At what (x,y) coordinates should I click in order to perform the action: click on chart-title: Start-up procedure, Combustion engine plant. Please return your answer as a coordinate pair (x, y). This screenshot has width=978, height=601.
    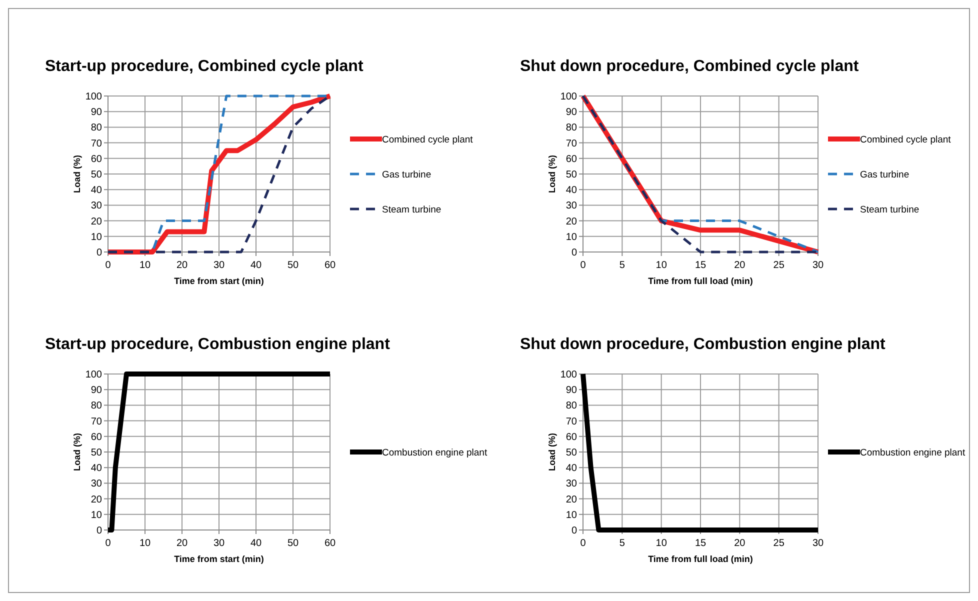
    Looking at the image, I should click on (218, 344).